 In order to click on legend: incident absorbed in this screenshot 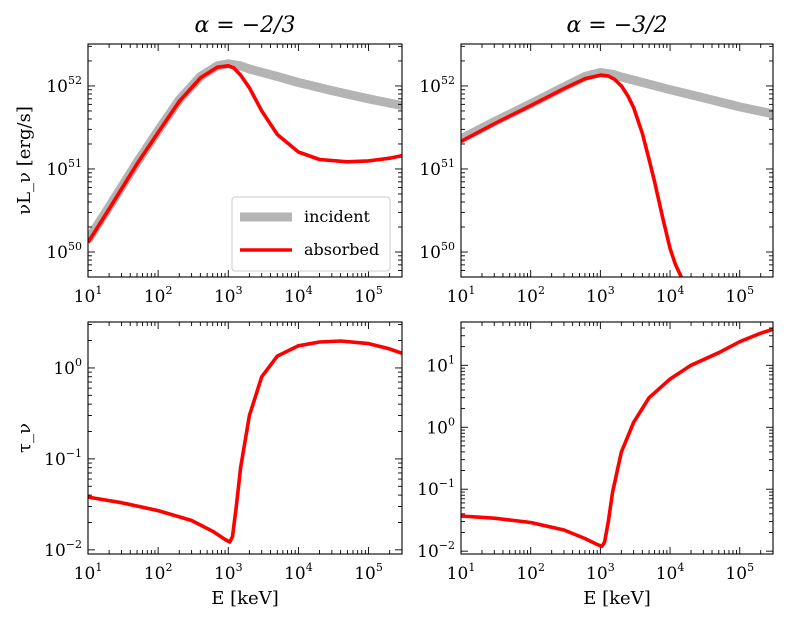, I will do `click(311, 234)`.